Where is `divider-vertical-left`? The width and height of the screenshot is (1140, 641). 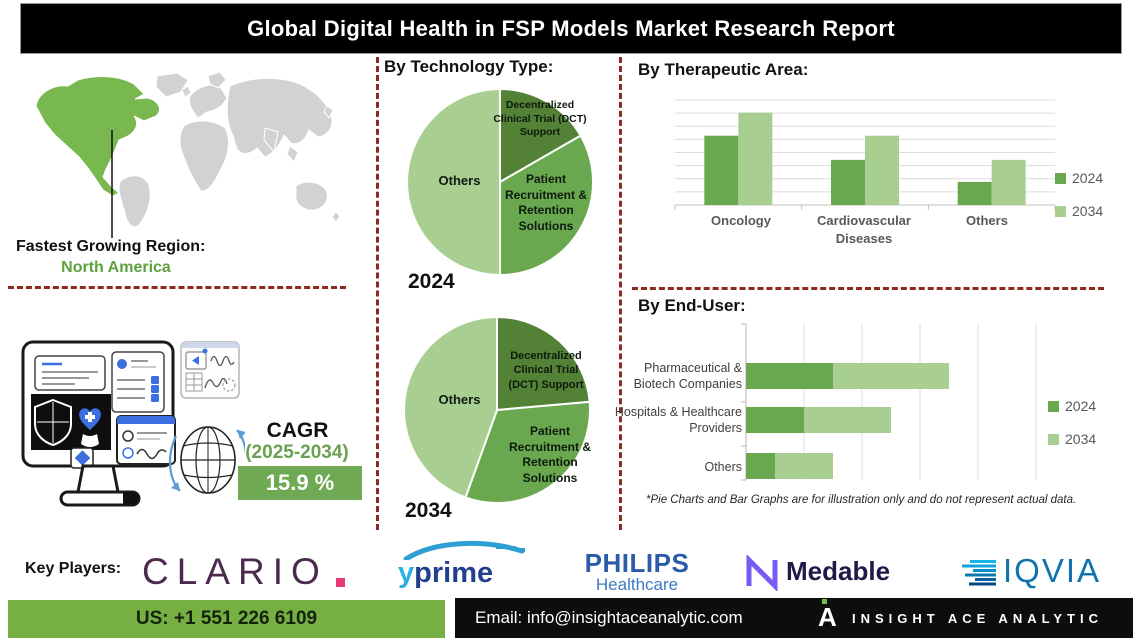
divider-vertical-left is located at coordinates (377, 293).